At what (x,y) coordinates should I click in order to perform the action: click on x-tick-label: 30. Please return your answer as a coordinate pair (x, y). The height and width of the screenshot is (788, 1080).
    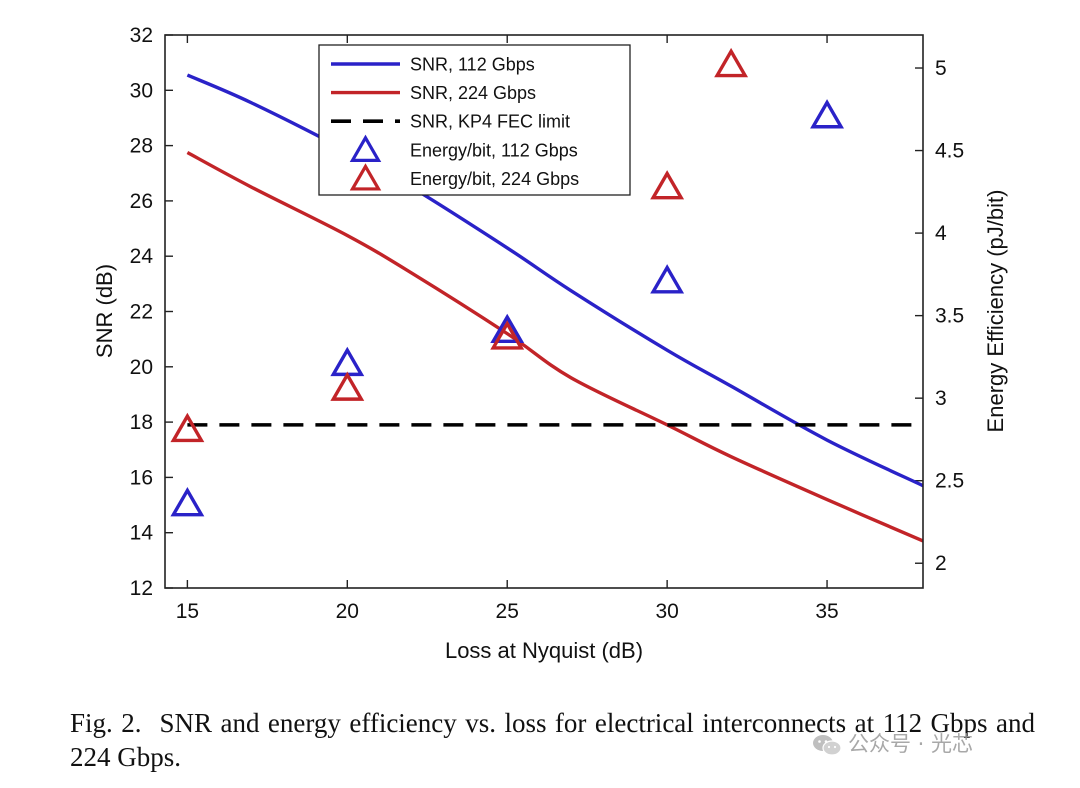
    Looking at the image, I should click on (666, 611).